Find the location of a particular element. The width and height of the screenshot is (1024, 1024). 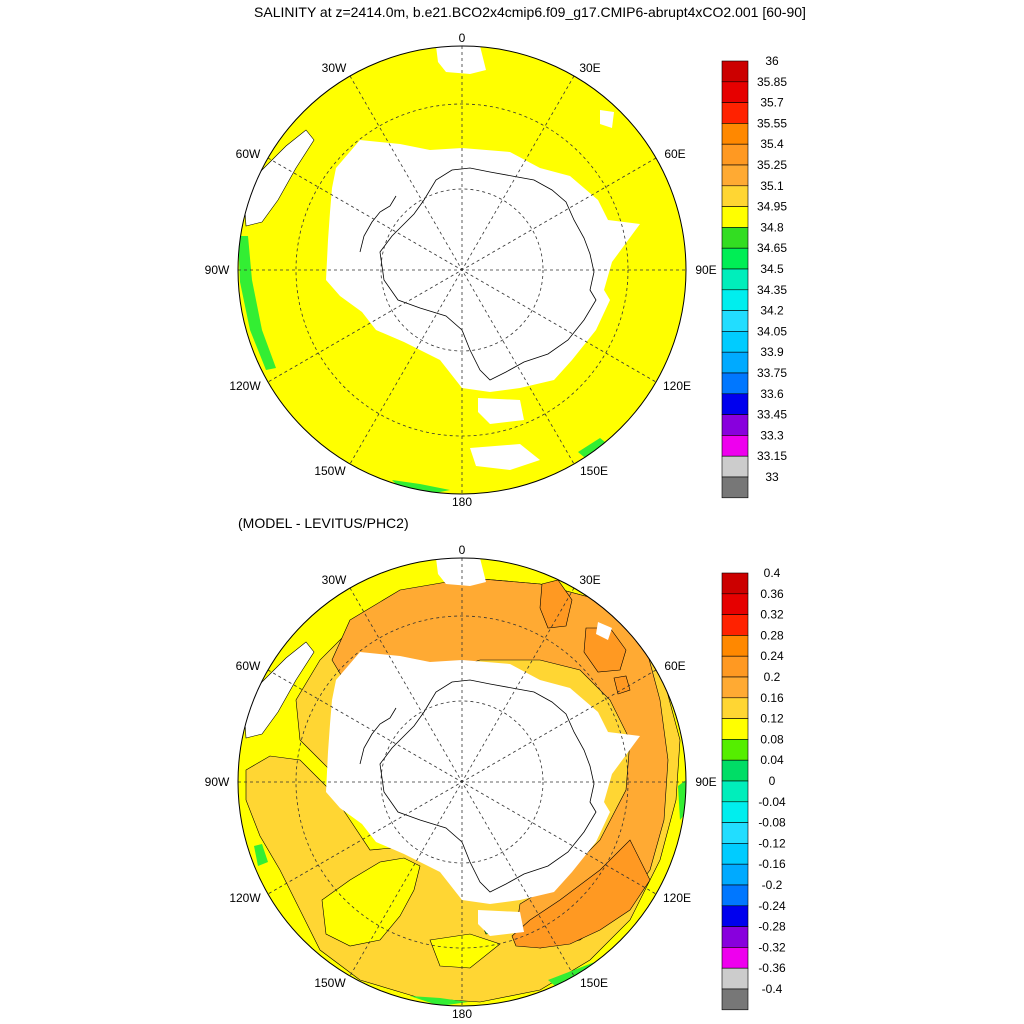

bottom-colorbar-label-14: -0.16 is located at coordinates (772, 864).